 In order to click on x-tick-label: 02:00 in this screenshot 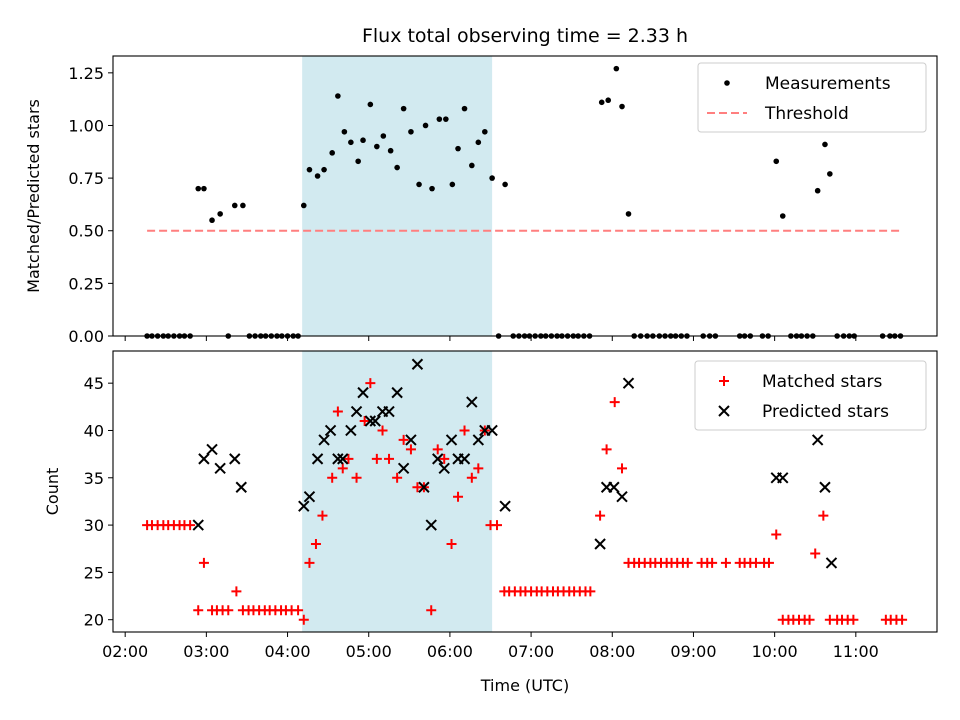, I will do `click(125, 651)`.